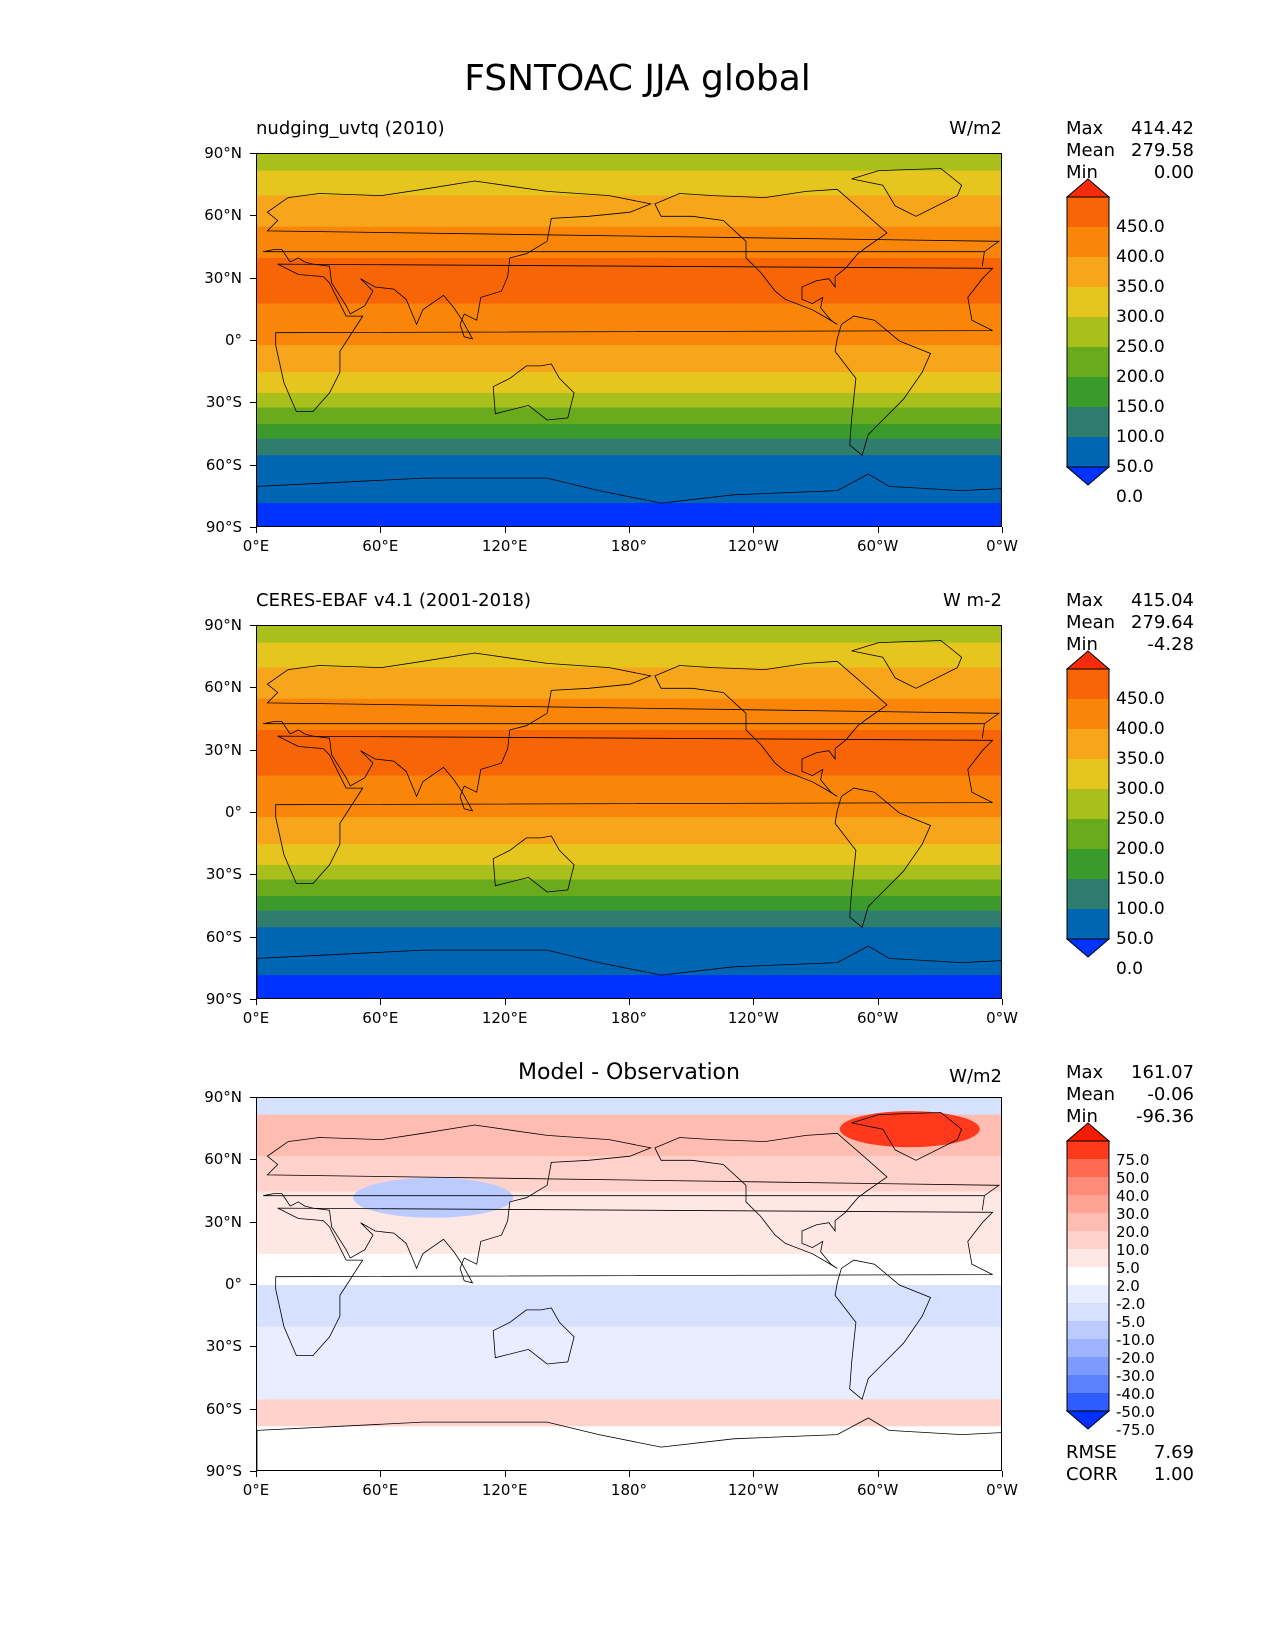 The height and width of the screenshot is (1650, 1275). Describe the element at coordinates (350, 128) in the screenshot. I see `panel-title: nudging_uvtq (2010)` at that location.